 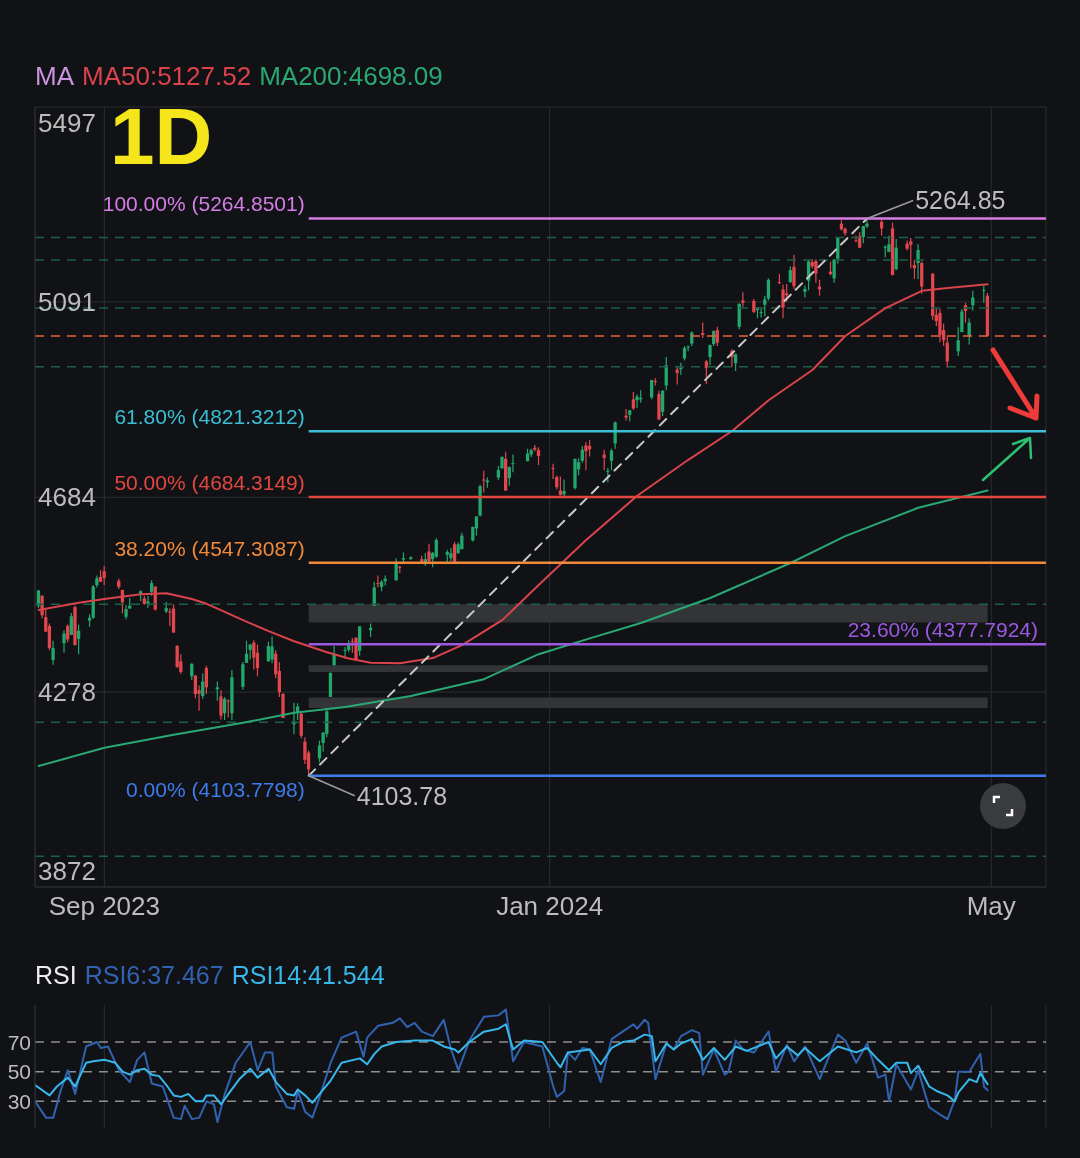 What do you see at coordinates (209, 483) in the screenshot?
I see `ref-line-label: 50.00% (4684.3149)` at bounding box center [209, 483].